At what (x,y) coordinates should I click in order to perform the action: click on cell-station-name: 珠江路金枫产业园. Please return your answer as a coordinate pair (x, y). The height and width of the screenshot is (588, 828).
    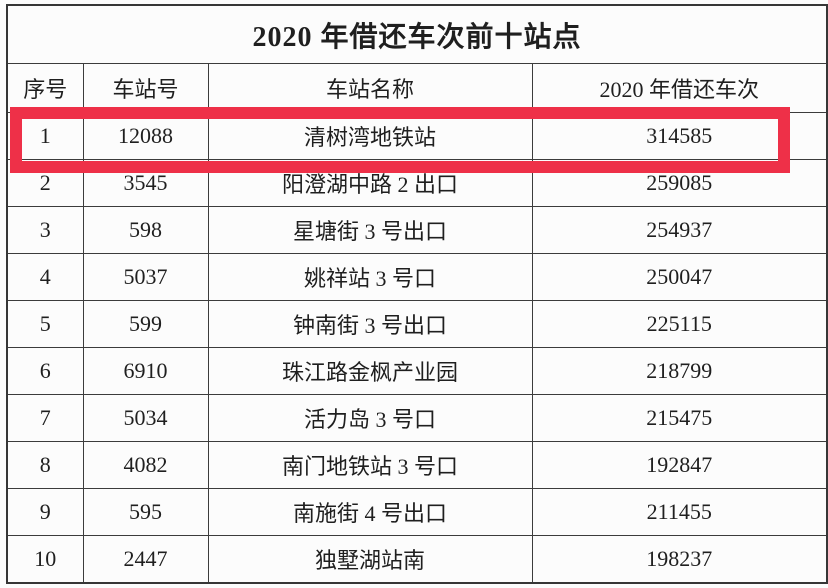
    Looking at the image, I should click on (370, 371).